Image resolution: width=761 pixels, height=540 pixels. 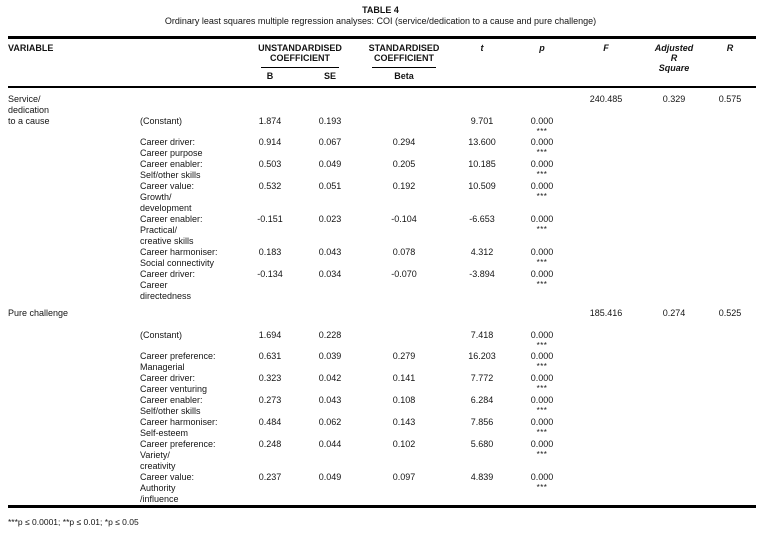 I want to click on col-header-standardised-coefficient: STANDARDISED COEFFICIENT, so click(x=404, y=53).